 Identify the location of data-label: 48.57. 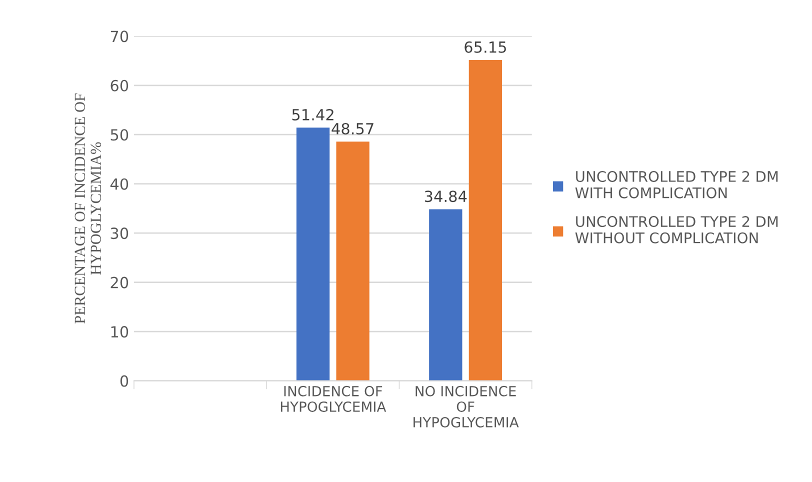
(353, 128).